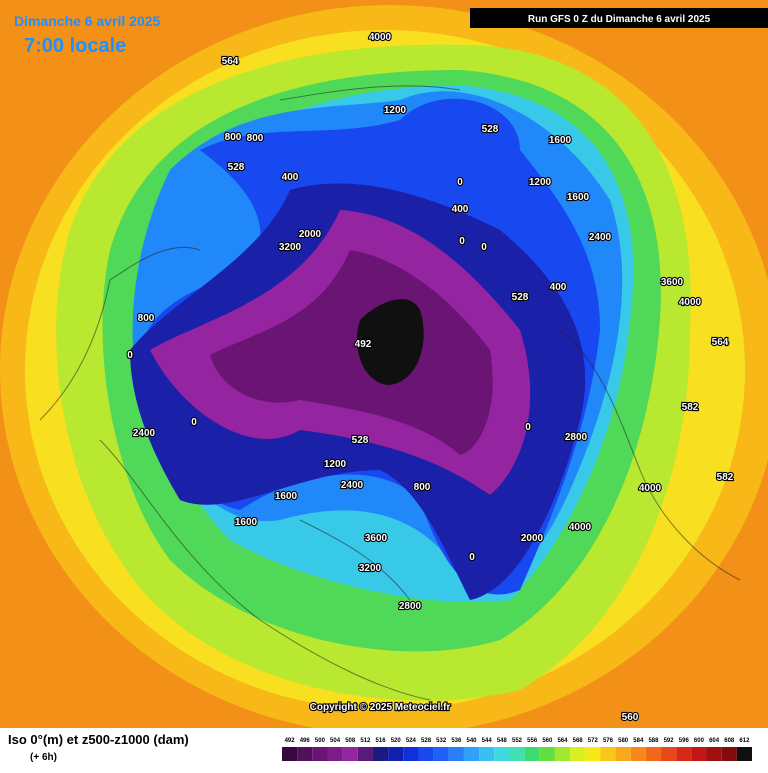 The width and height of the screenshot is (768, 773). Describe the element at coordinates (699, 741) in the screenshot. I see `colorbar-label: 600` at that location.